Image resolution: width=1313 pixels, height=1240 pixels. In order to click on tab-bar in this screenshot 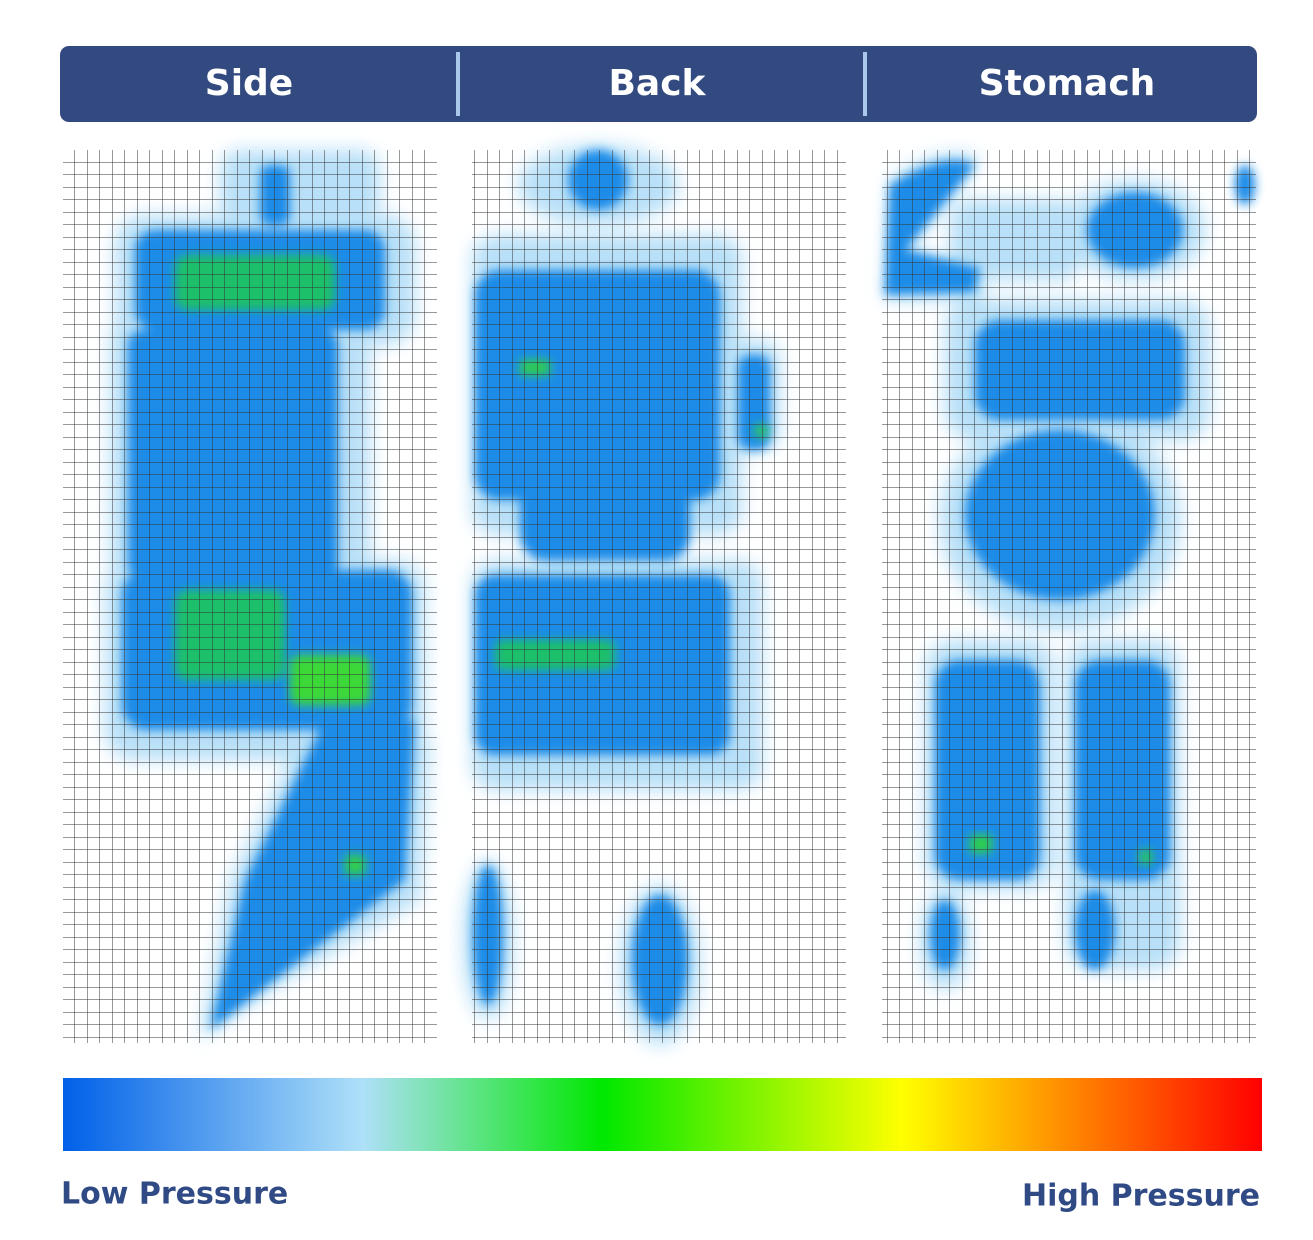, I will do `click(658, 84)`.